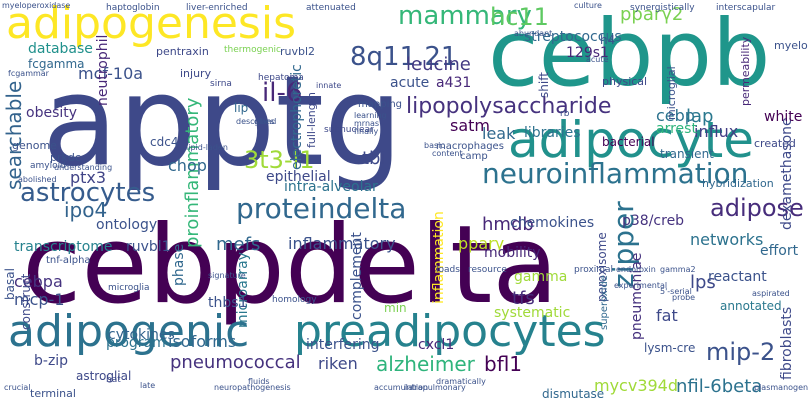 Image resolution: width=808 pixels, height=404 pixels. Describe the element at coordinates (103, 70) in the screenshot. I see `word: neutrophil` at that location.